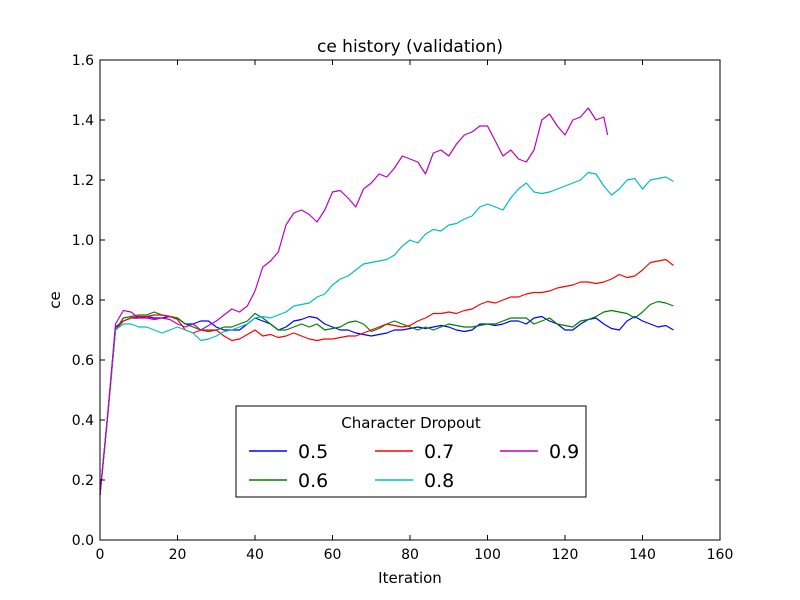 The width and height of the screenshot is (800, 600). What do you see at coordinates (83, 181) in the screenshot?
I see `y-tick-label: 1.2` at bounding box center [83, 181].